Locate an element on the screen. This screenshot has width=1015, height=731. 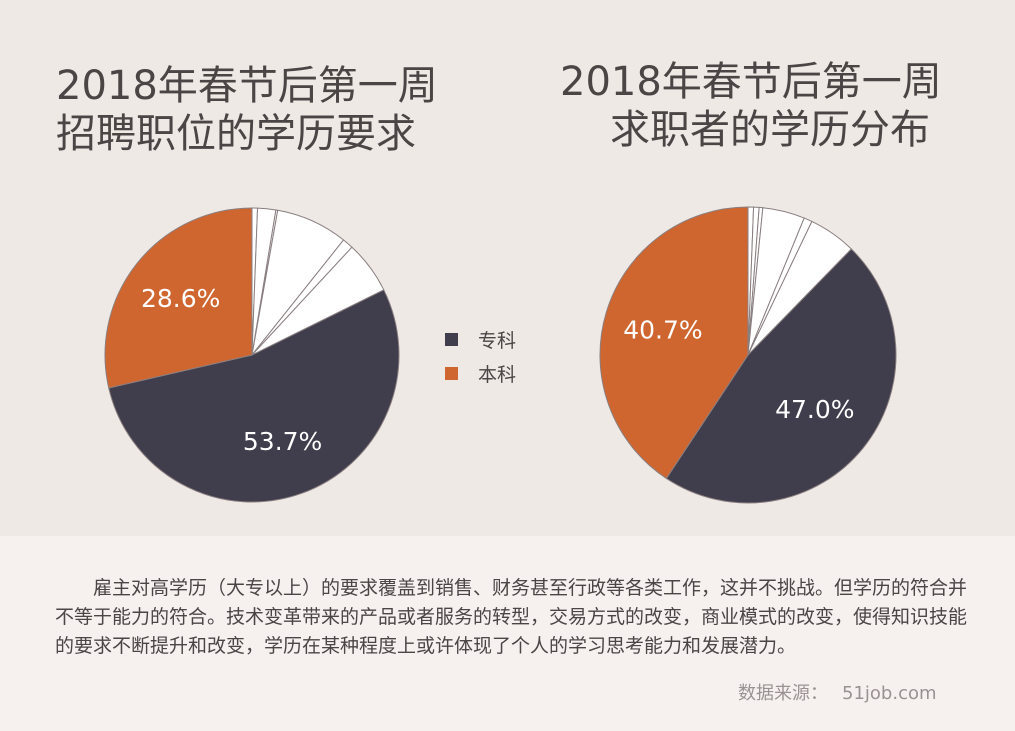
left-title-line-1: 2018年春节后第一周 is located at coordinates (247, 86).